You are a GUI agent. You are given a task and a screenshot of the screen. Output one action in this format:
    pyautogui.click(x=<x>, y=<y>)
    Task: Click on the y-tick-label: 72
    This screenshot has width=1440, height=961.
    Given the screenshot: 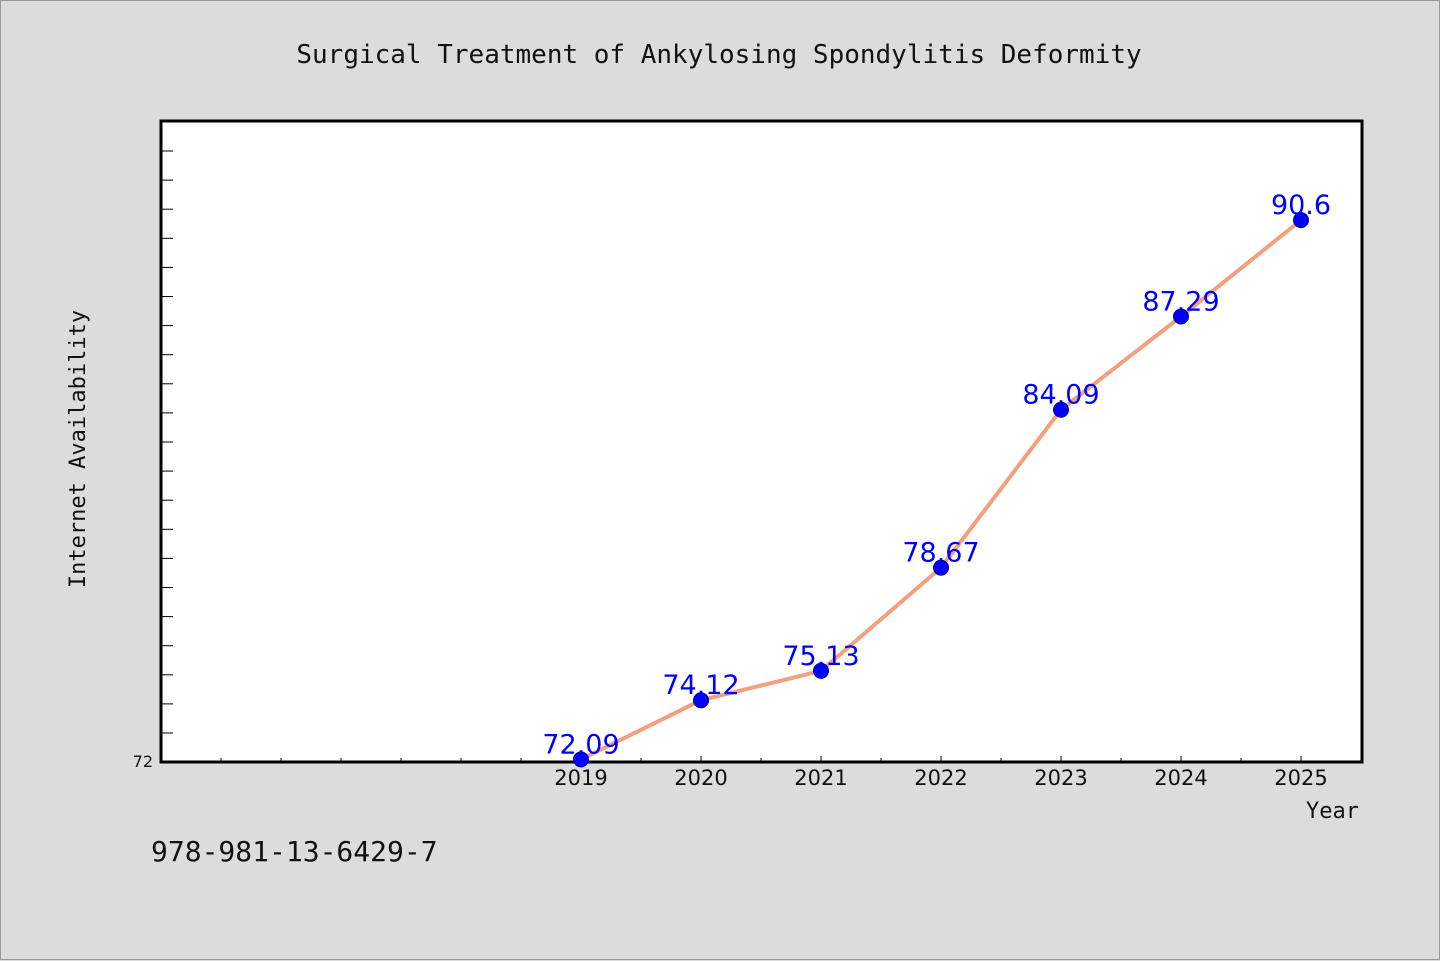 What is the action you would take?
    pyautogui.click(x=143, y=761)
    